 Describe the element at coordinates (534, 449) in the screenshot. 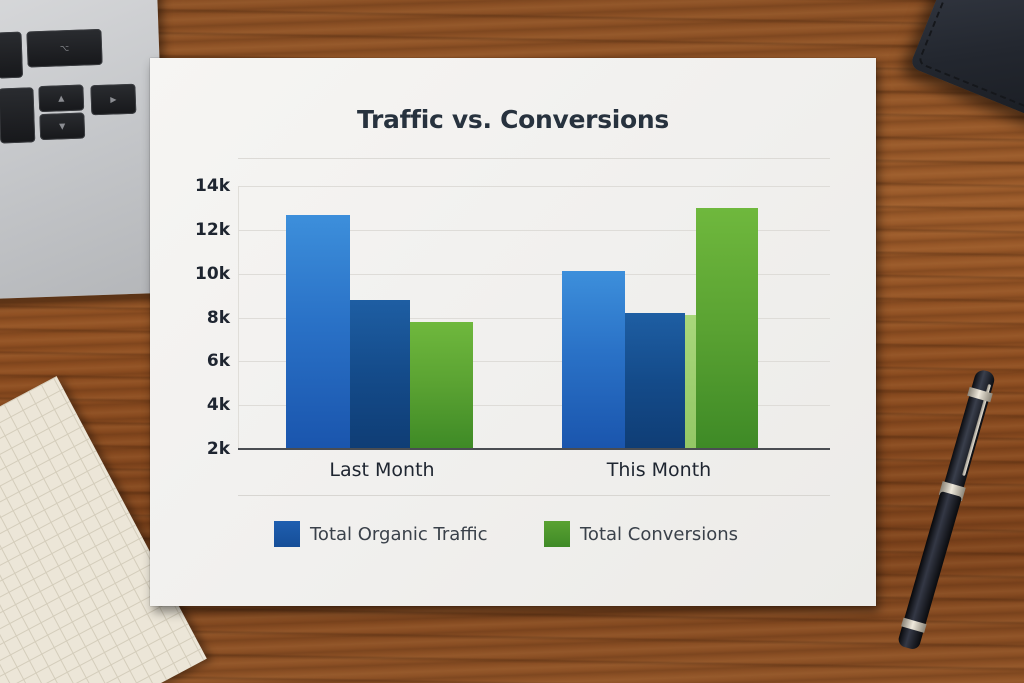

I see `x-axis-baseline` at that location.